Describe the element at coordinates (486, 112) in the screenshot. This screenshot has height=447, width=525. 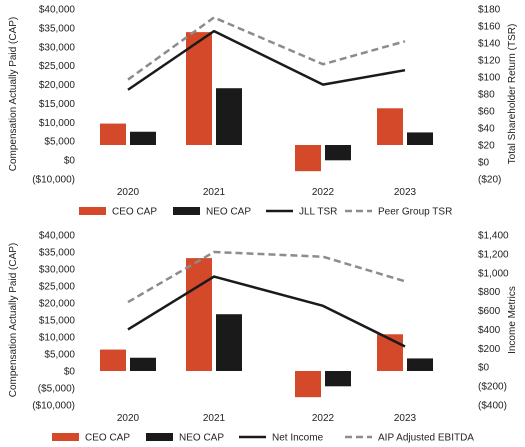
I see `right-axis-tick-label: $60` at that location.